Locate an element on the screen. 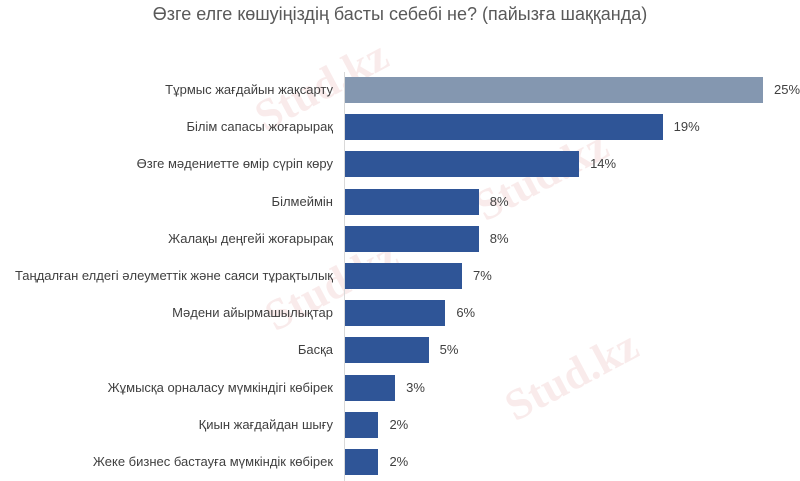  category-label: Білмеймін is located at coordinates (302, 201).